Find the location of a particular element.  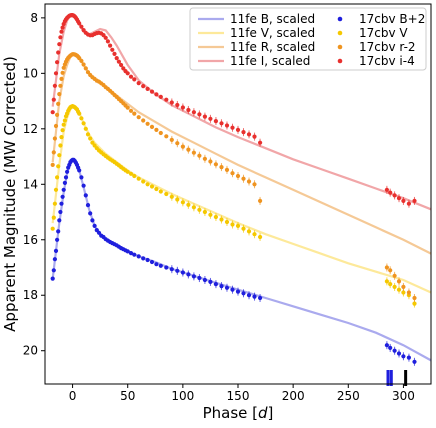

y-axis: 8 10 12 14 16 18 20 is located at coordinates (34, 184).